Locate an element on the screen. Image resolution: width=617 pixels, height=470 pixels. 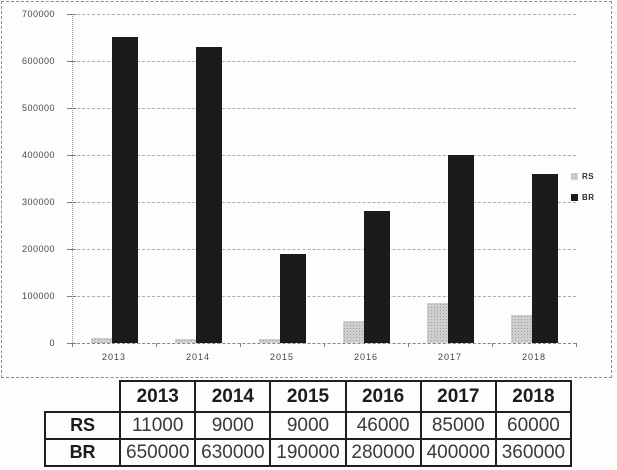
bar-rs-2015 is located at coordinates (269, 341).